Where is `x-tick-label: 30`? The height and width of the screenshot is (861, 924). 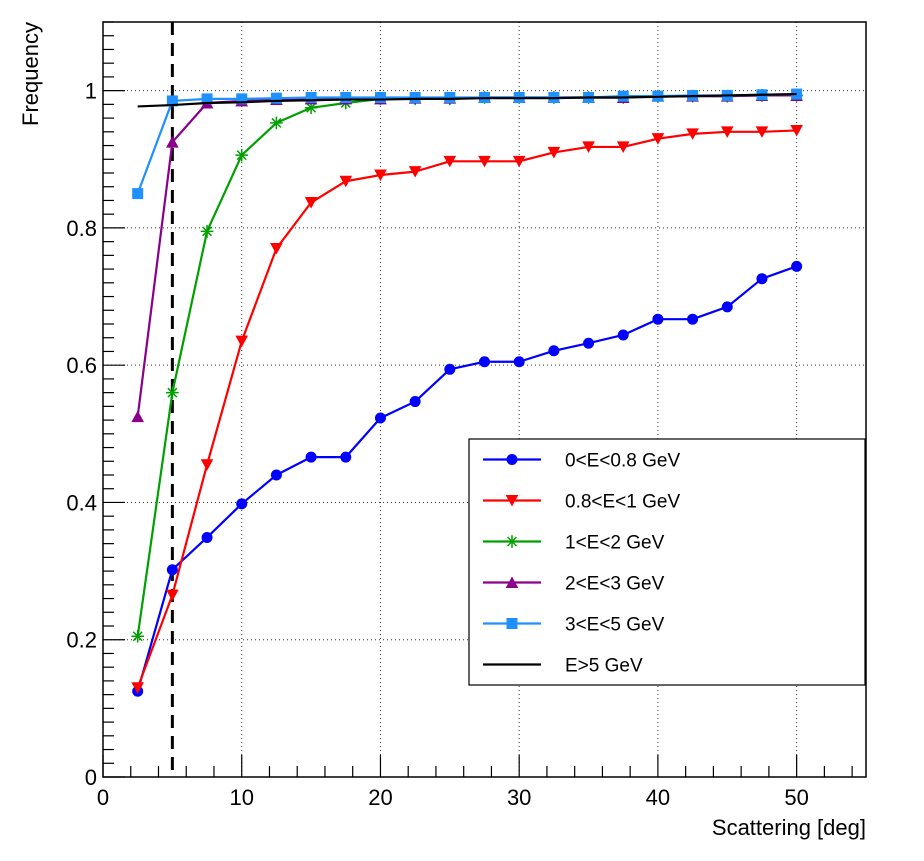 x-tick-label: 30 is located at coordinates (519, 797).